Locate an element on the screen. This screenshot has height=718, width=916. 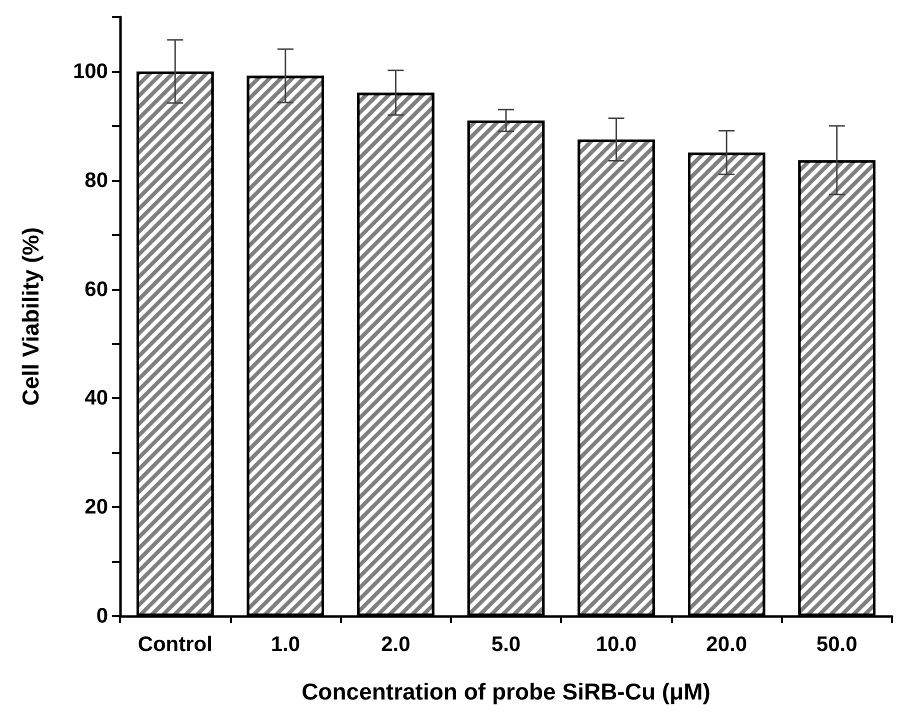
x-tick-label: 2.0 is located at coordinates (395, 644).